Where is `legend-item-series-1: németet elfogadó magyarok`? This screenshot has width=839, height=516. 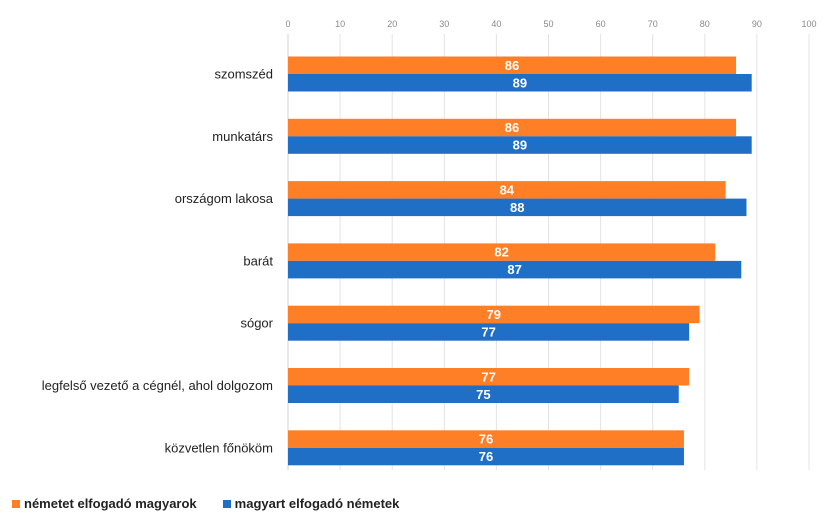 legend-item-series-1: németet elfogadó magyarok is located at coordinates (104, 503).